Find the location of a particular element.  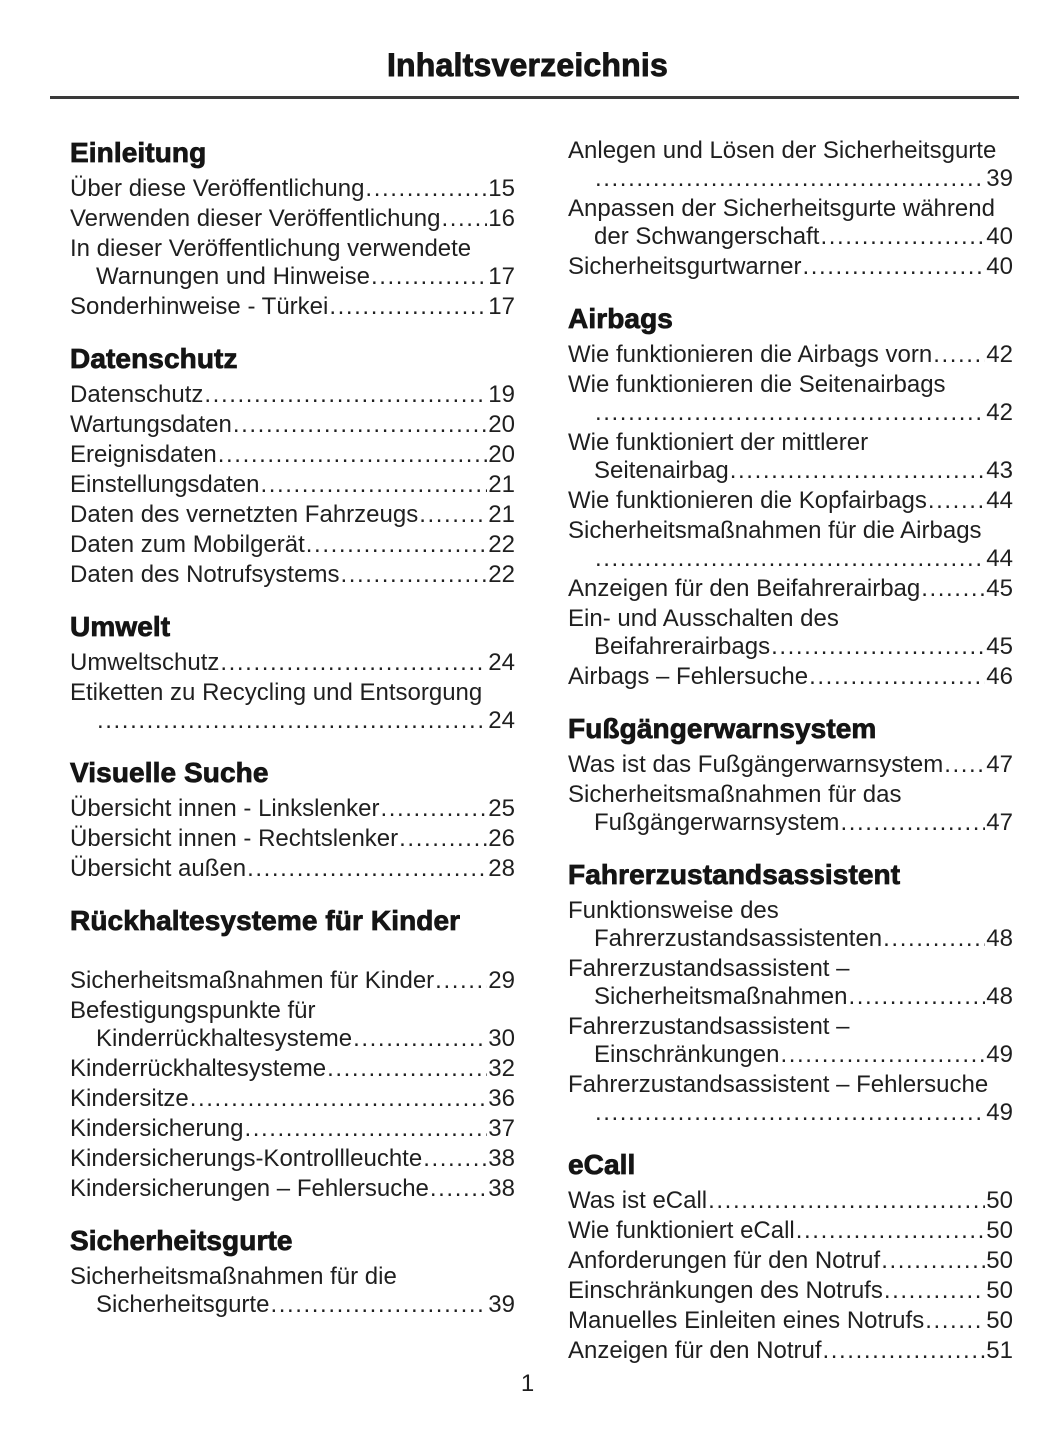

toc-entry-page: 24 is located at coordinates (501, 720).